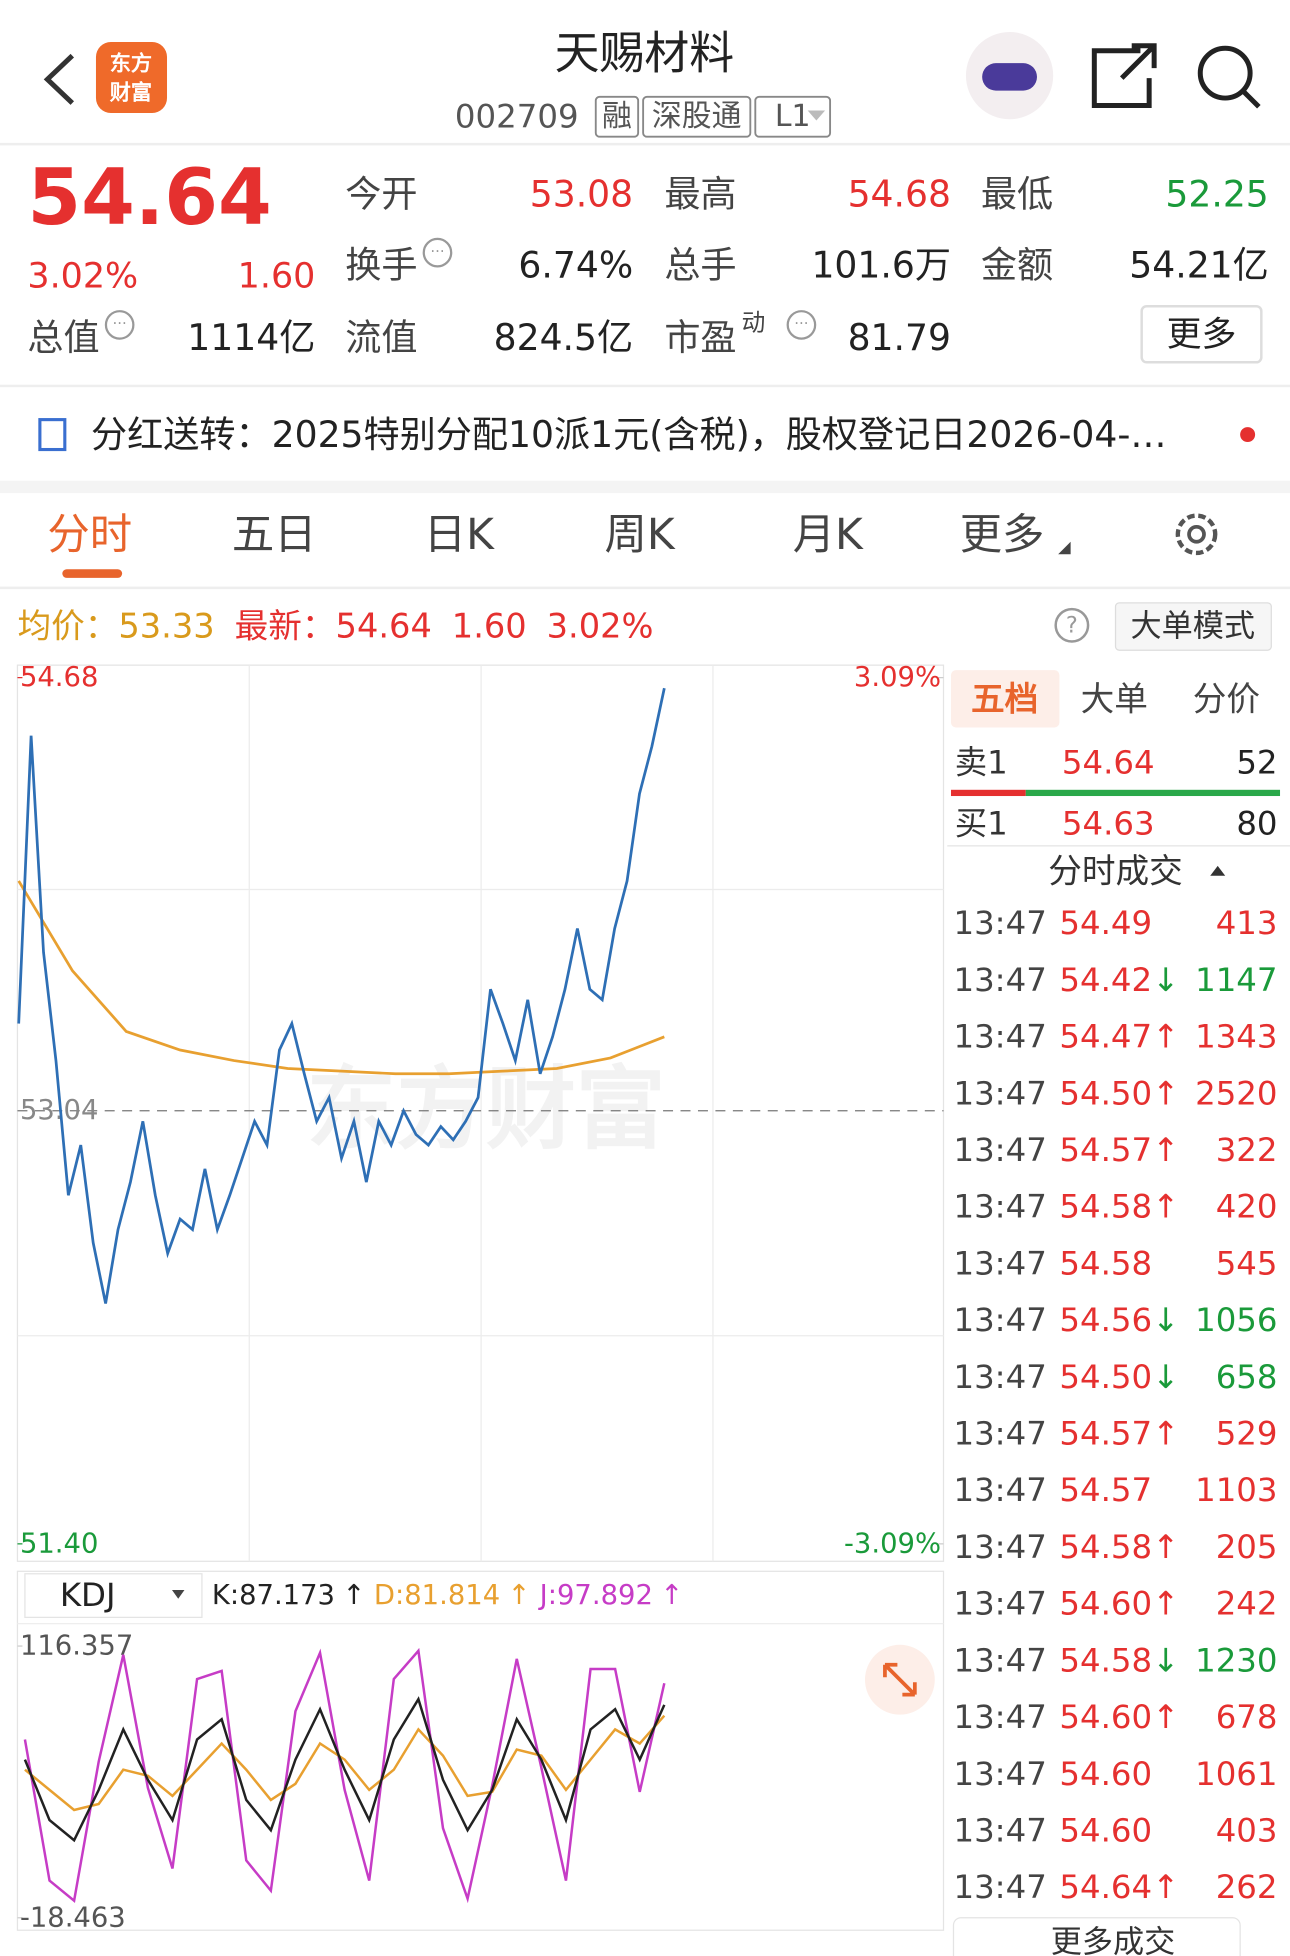 Image resolution: width=1290 pixels, height=1956 pixels. I want to click on indicator-selector, so click(113, 1596).